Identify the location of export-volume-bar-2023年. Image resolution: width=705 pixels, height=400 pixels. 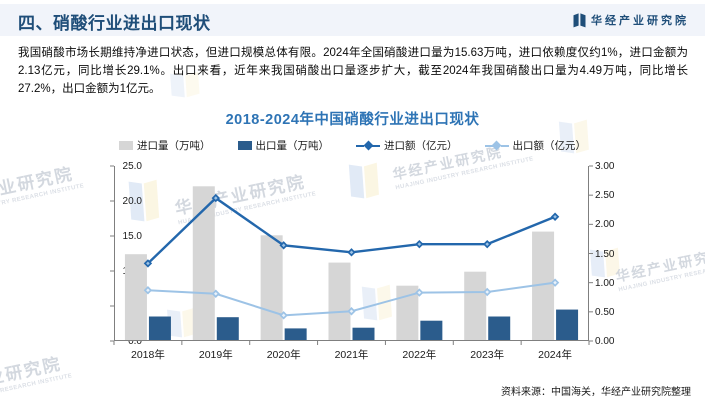
(499, 328).